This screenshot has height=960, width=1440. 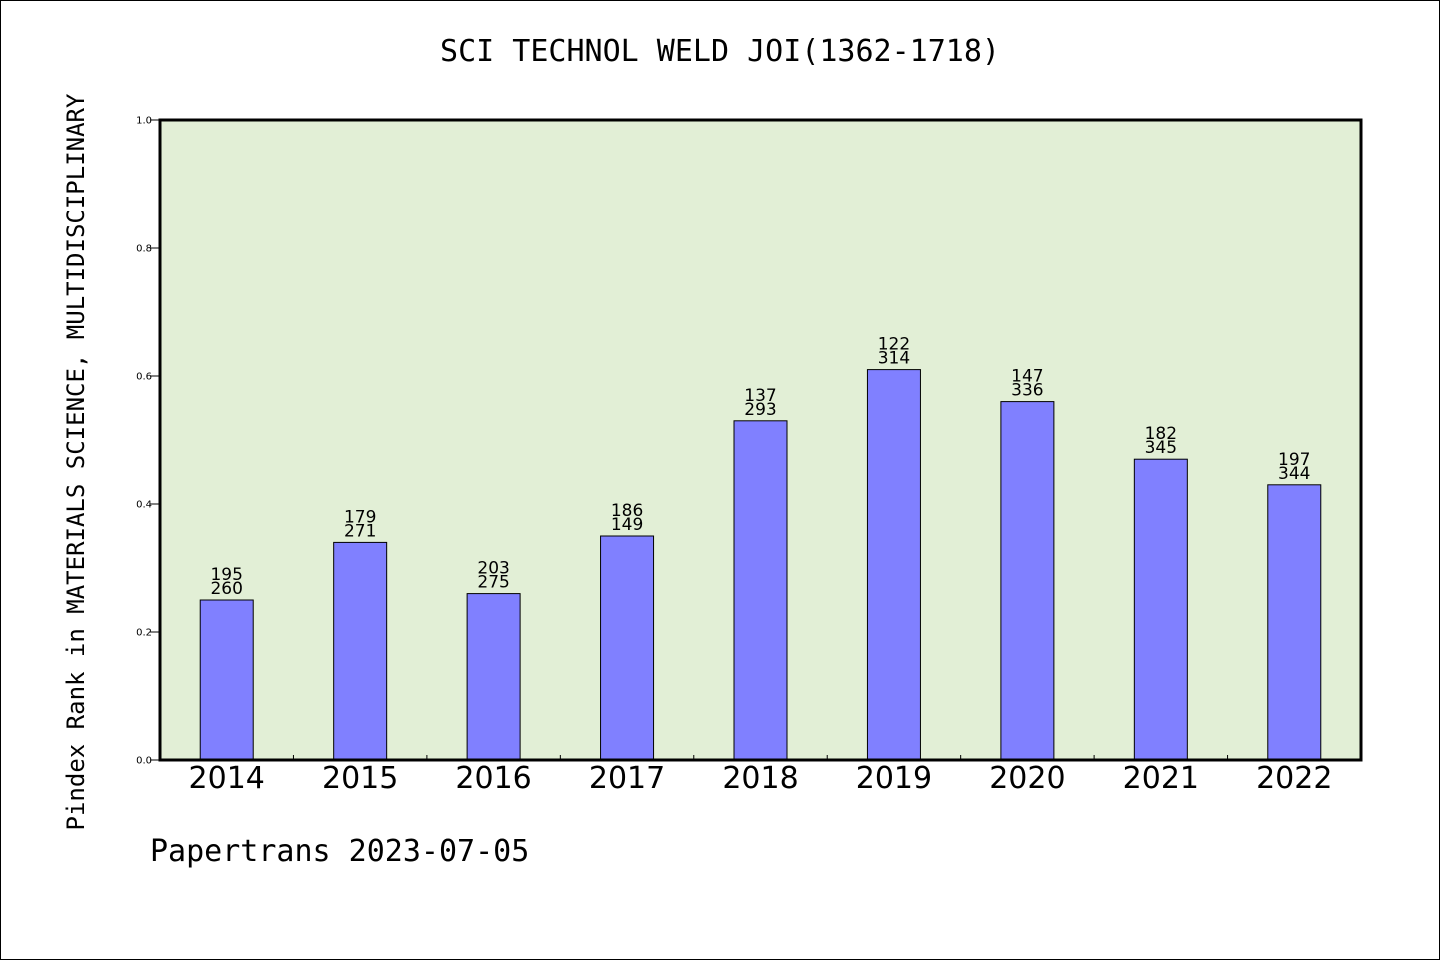 What do you see at coordinates (493, 778) in the screenshot?
I see `x-tick-label: 2016` at bounding box center [493, 778].